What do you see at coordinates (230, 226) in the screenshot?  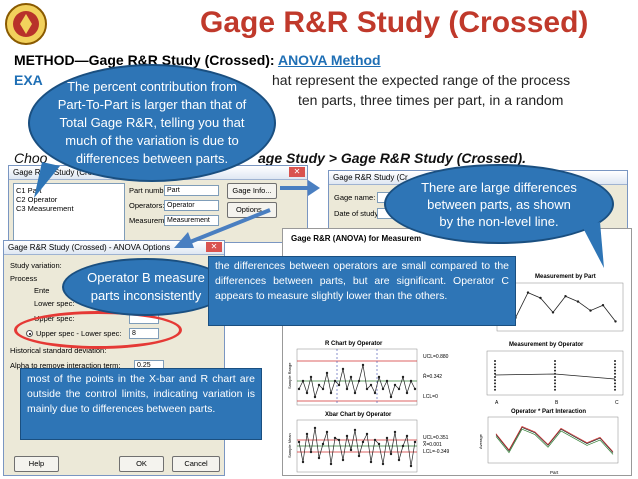 I see `arrow-diagonal-icon` at bounding box center [230, 226].